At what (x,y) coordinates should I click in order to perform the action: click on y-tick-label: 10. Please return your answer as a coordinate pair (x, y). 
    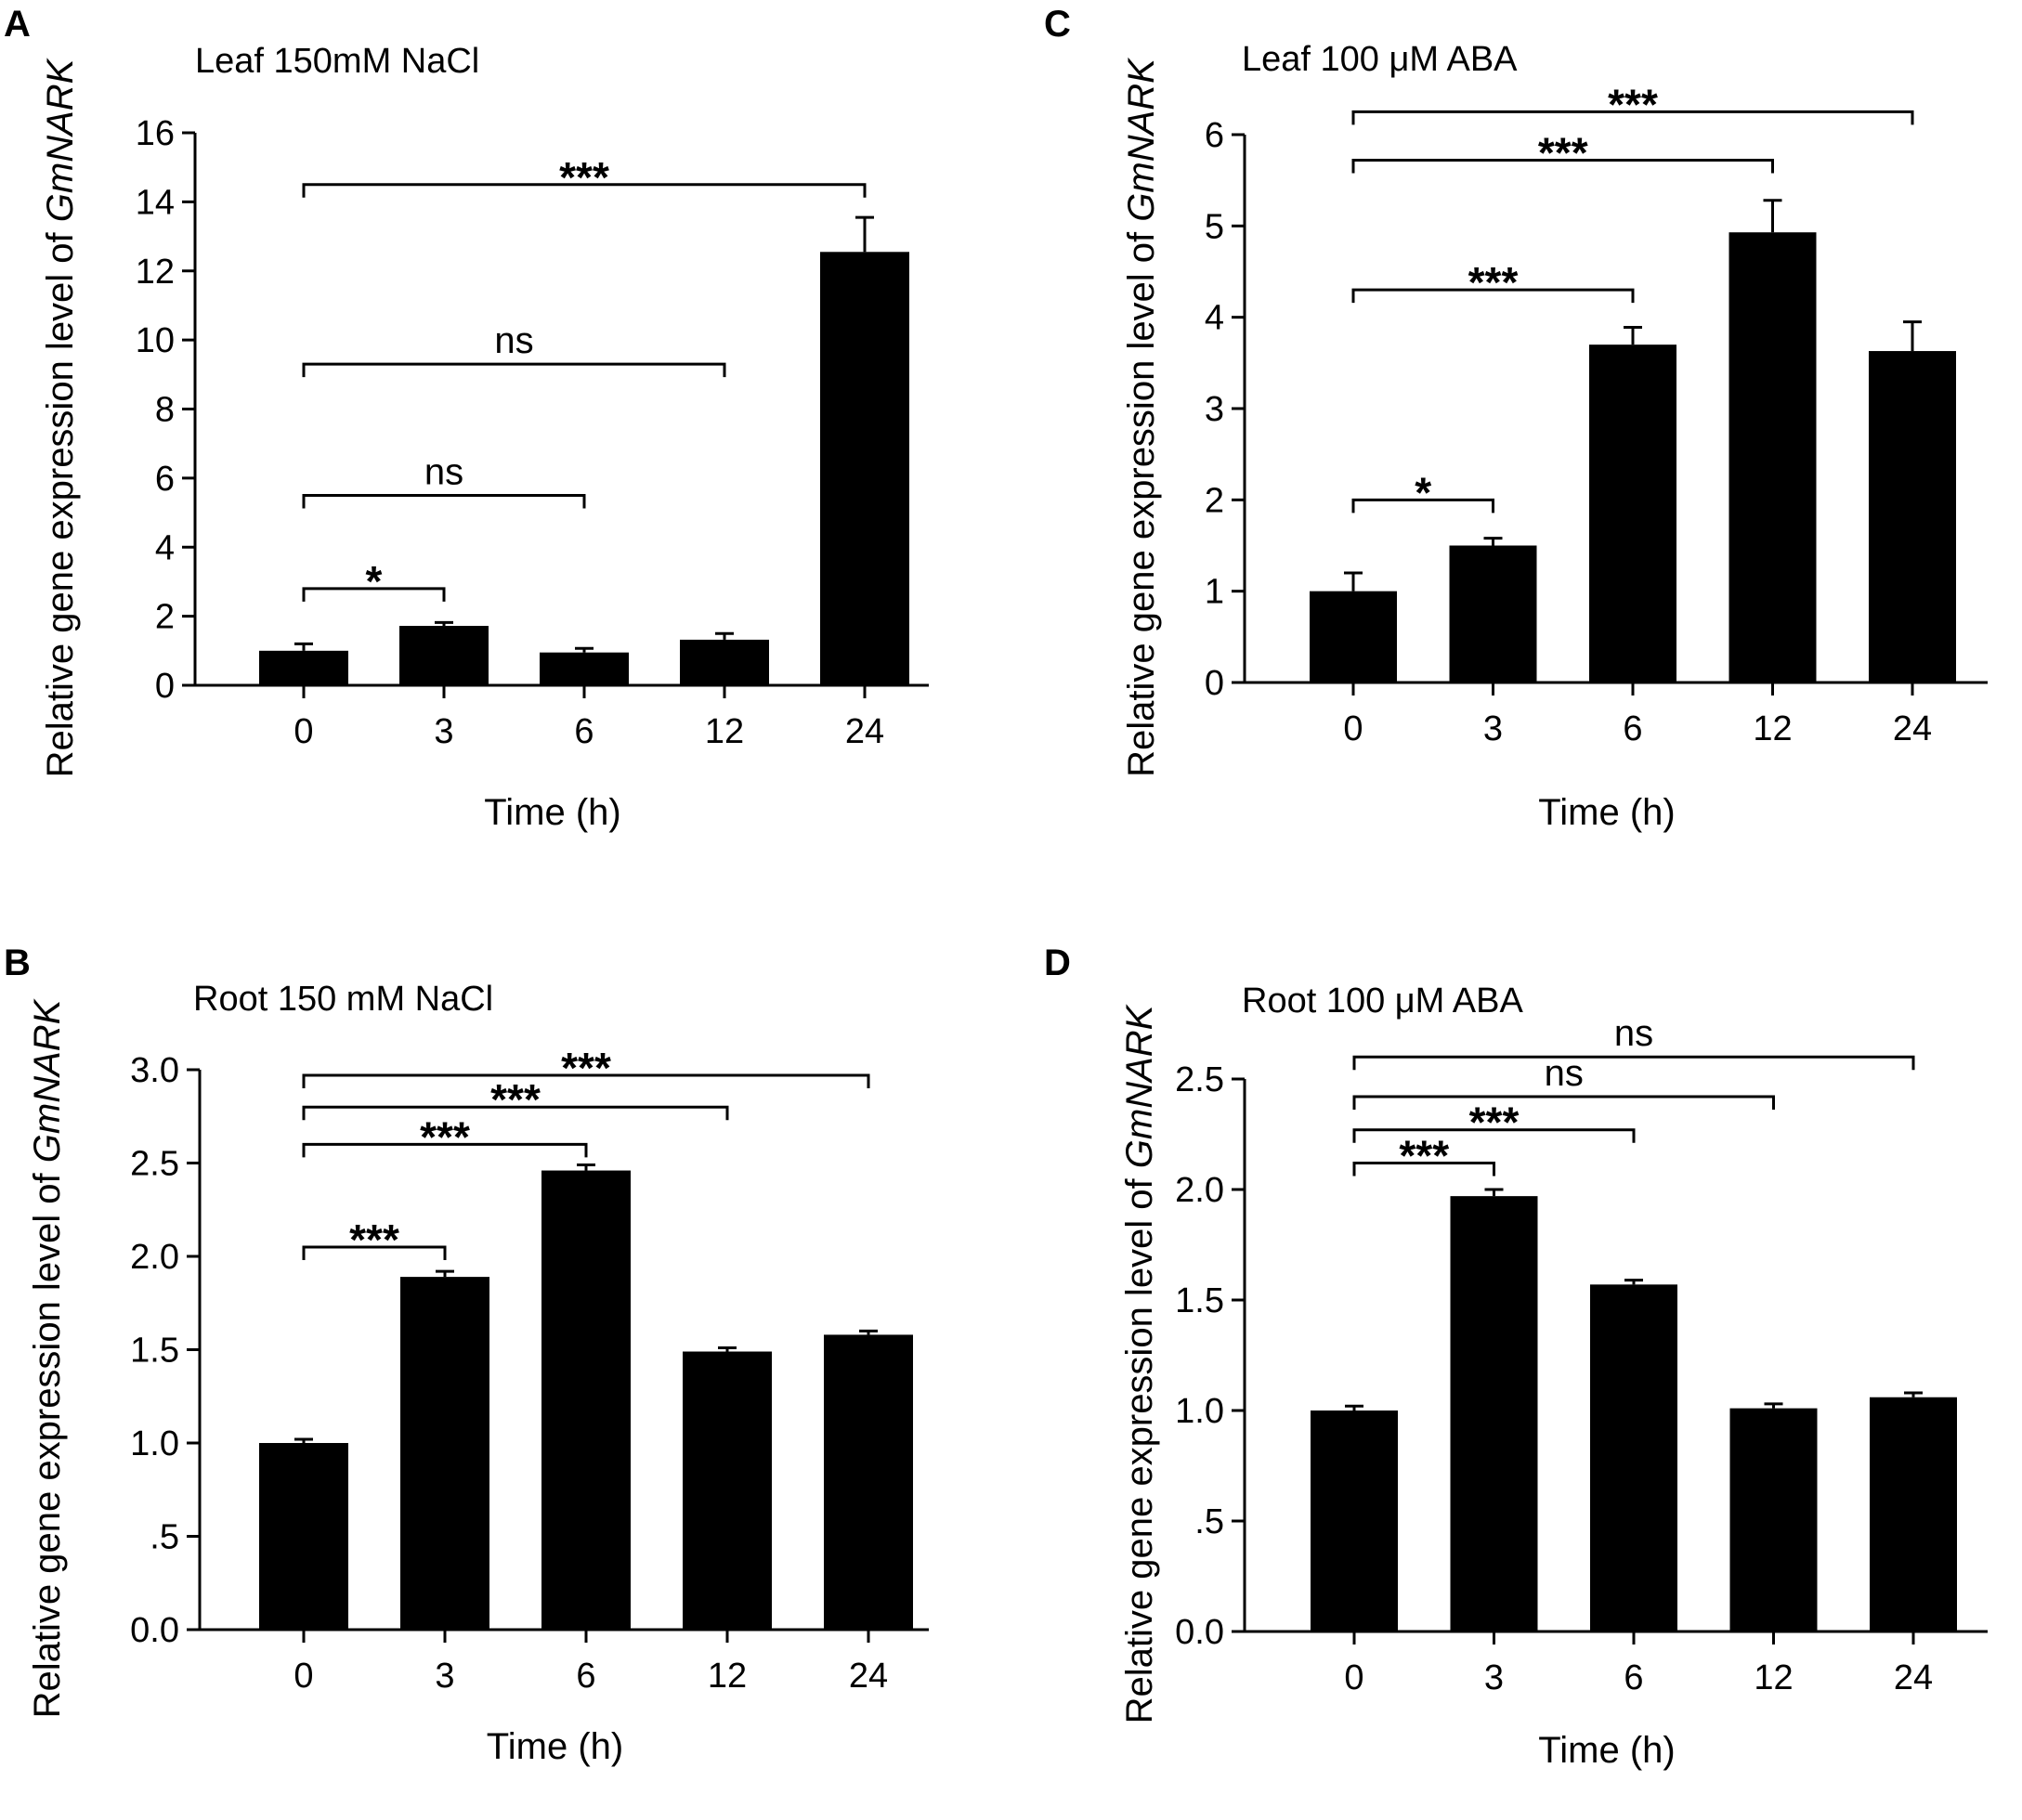
    Looking at the image, I should click on (155, 340).